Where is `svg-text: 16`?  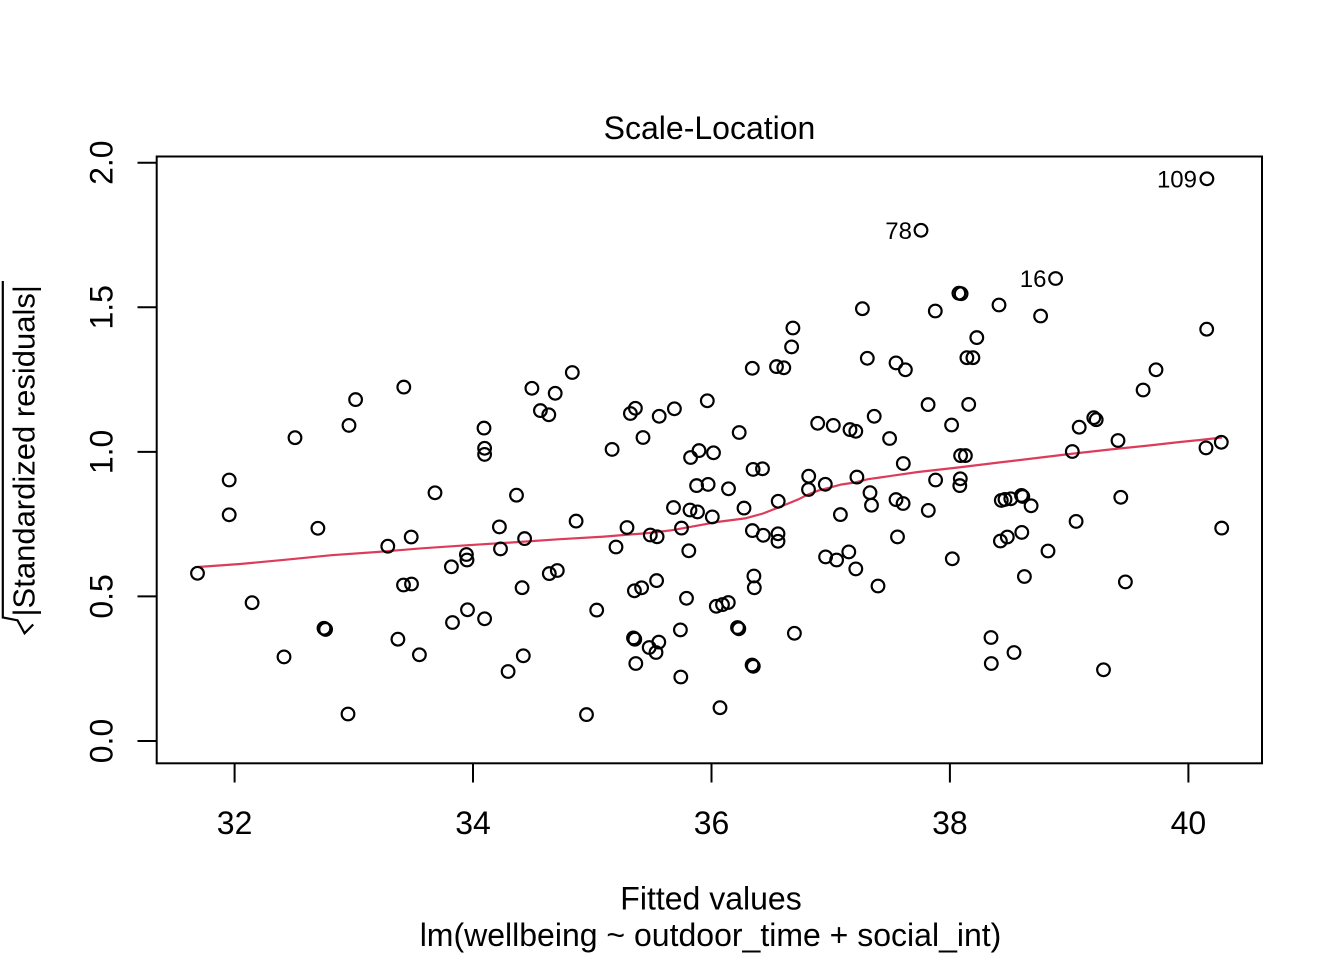
svg-text: 16 is located at coordinates (1033, 279).